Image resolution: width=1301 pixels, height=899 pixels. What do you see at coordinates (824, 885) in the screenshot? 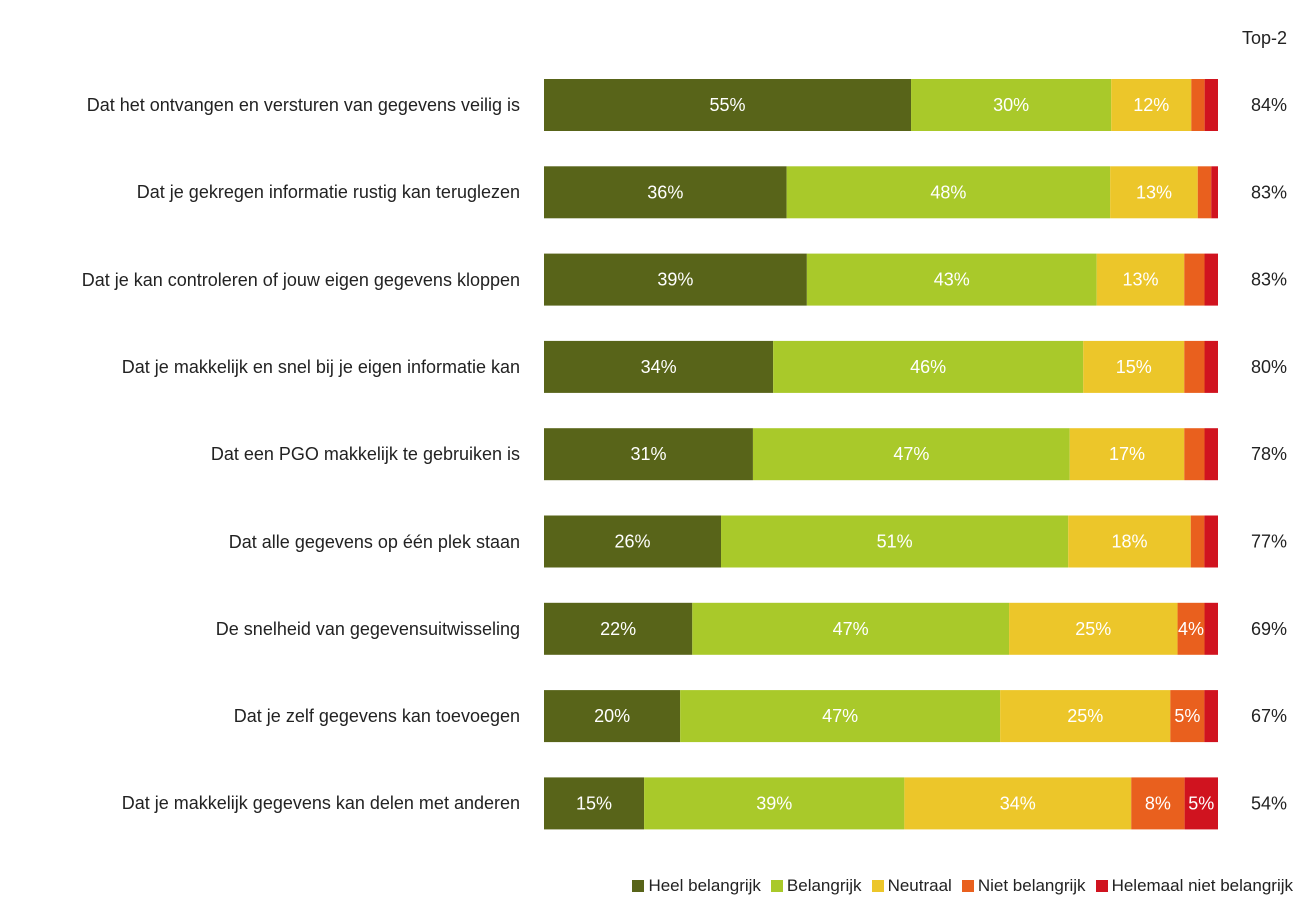
I see `legend-label: Belangrijk` at bounding box center [824, 885].